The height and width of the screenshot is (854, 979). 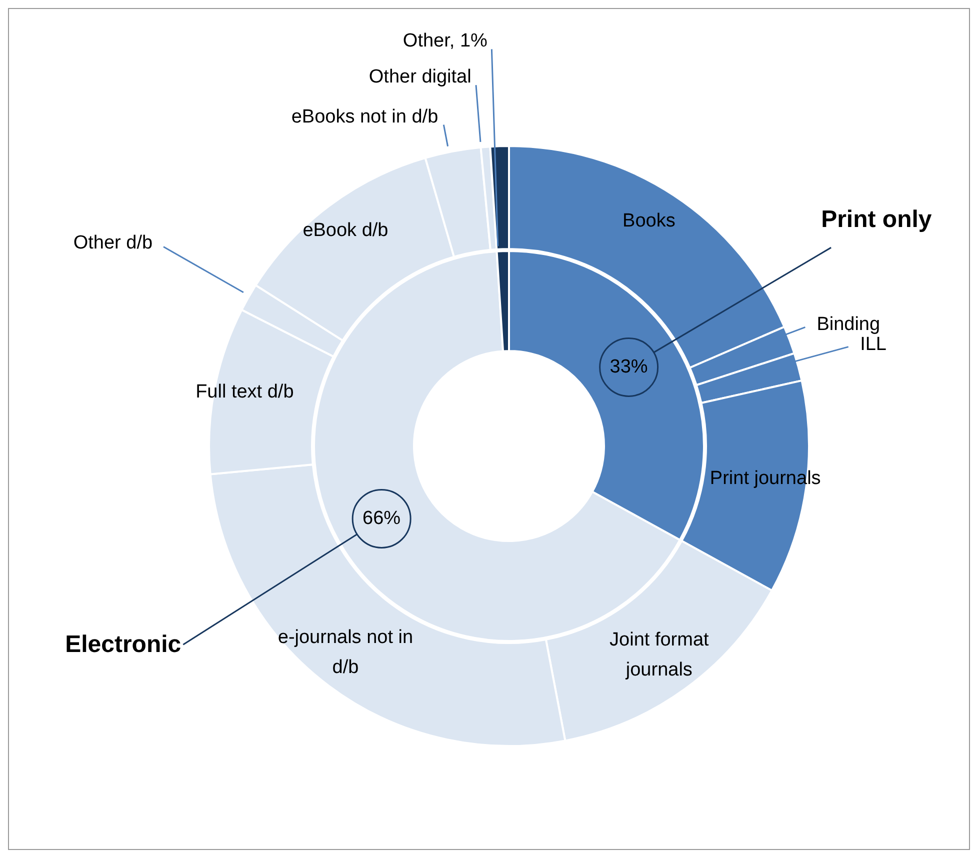 What do you see at coordinates (381, 519) in the screenshot?
I see `data-label: 66%` at bounding box center [381, 519].